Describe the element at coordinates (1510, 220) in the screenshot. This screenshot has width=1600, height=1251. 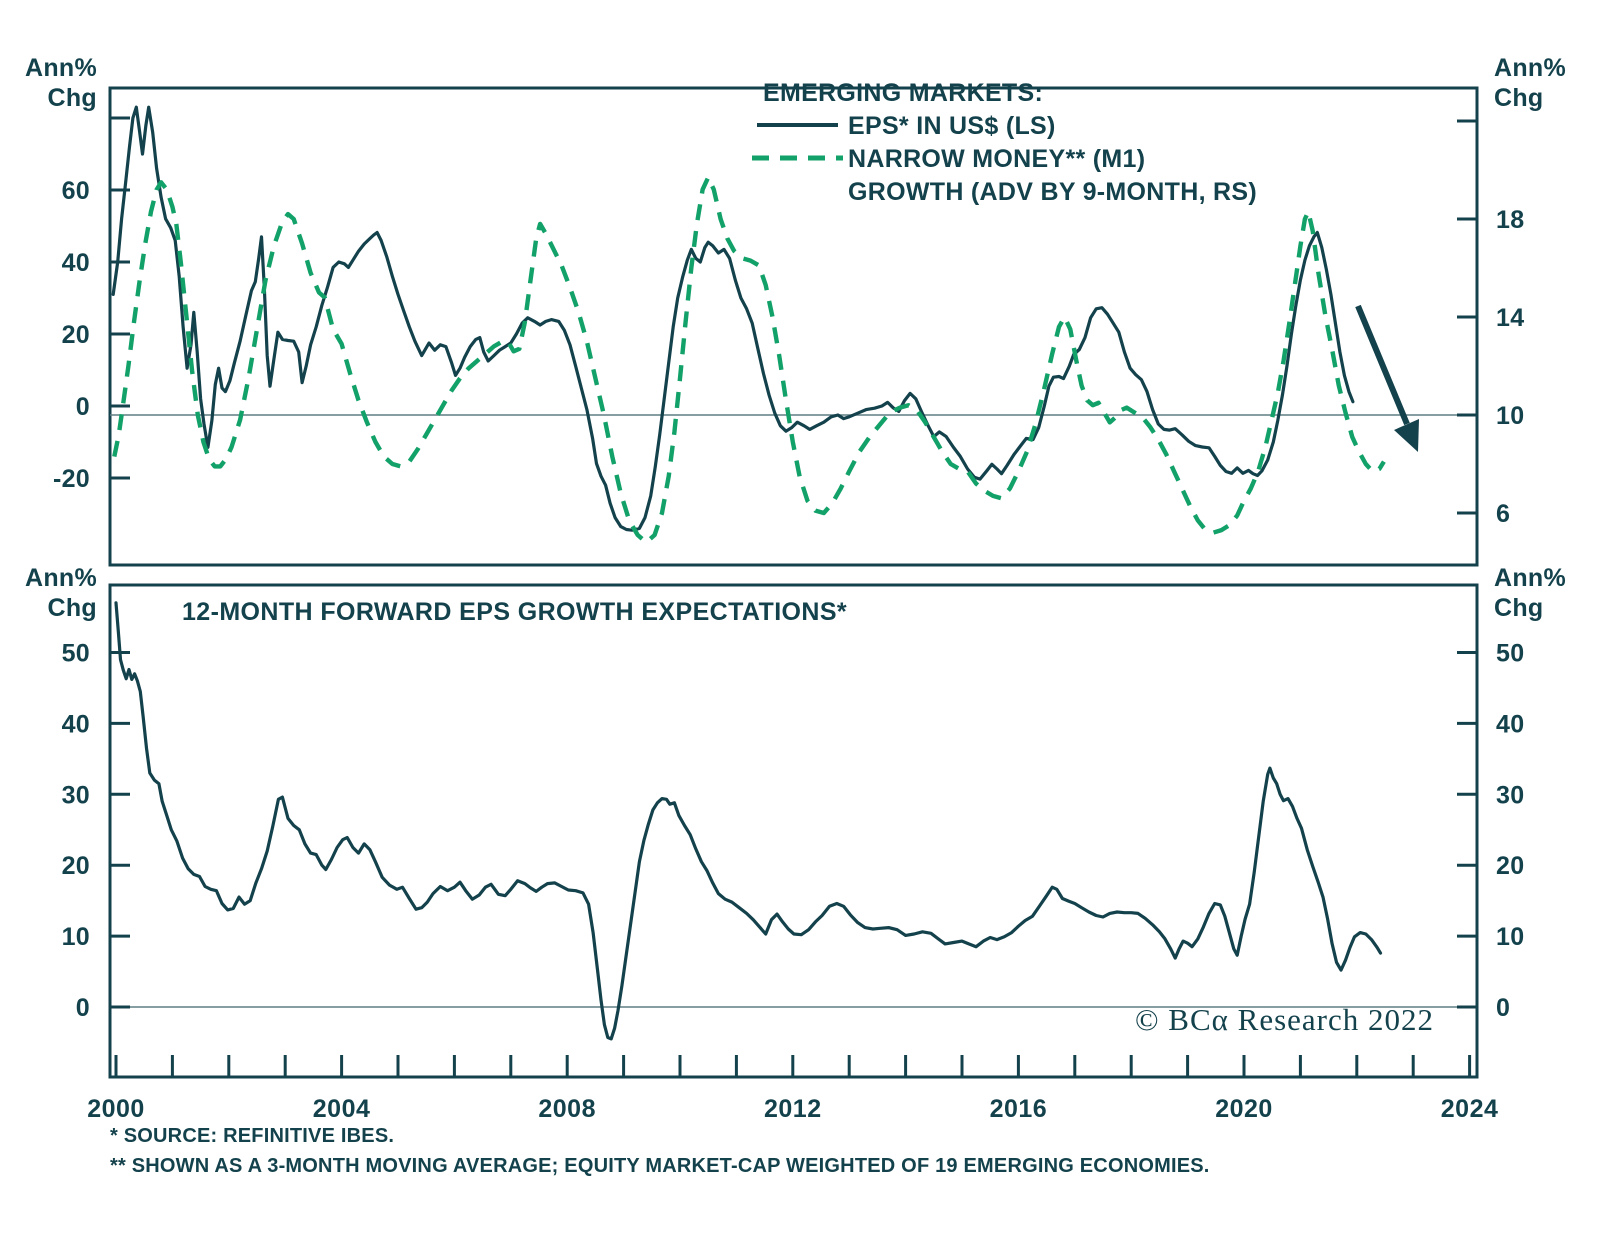
I see `top-right-tick-label: 18` at that location.